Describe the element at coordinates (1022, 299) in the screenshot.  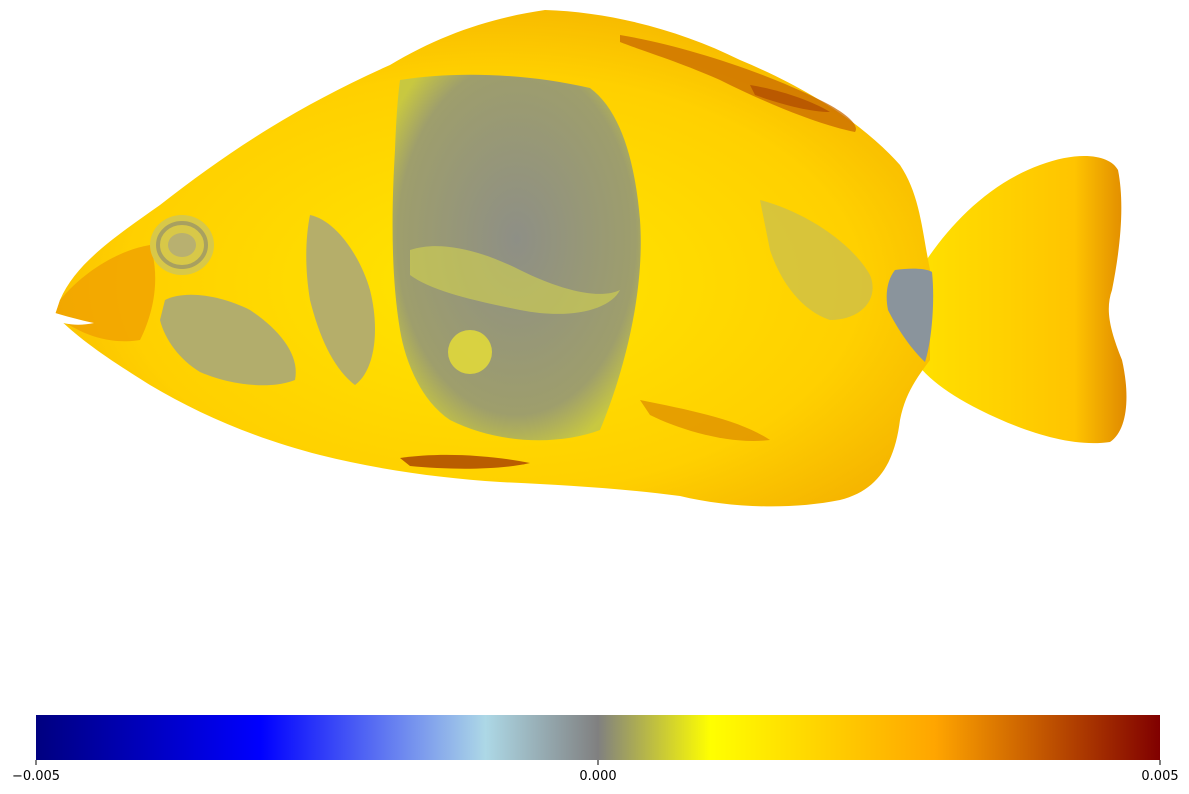
I see `tail-fin-region` at that location.